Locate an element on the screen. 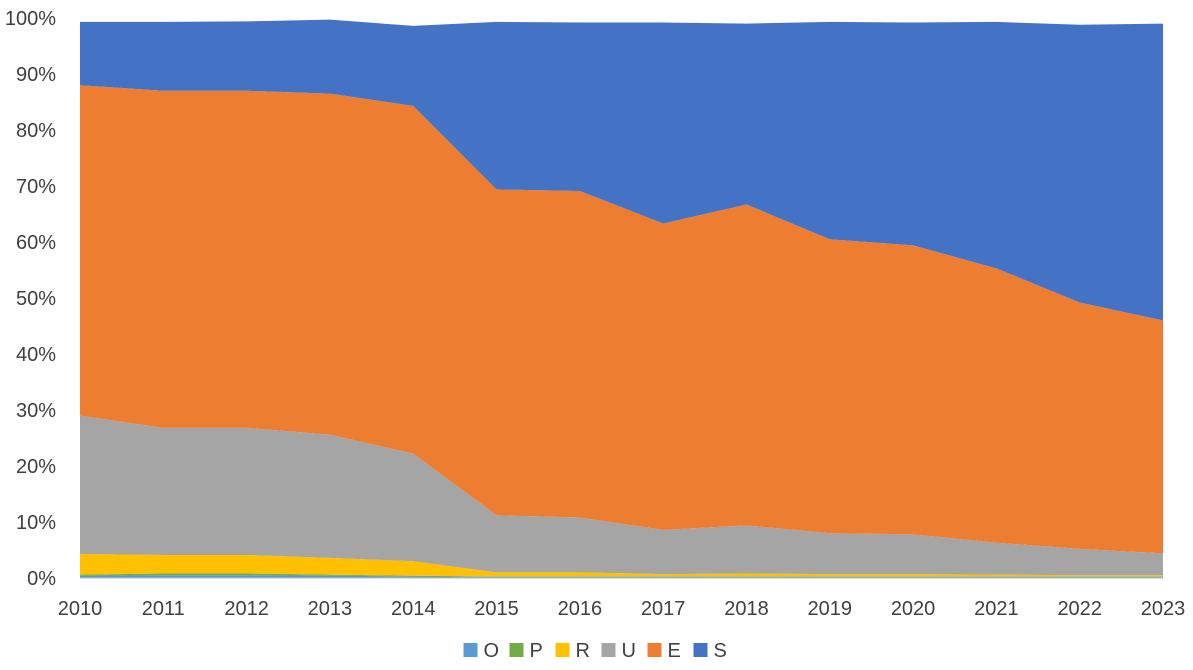 This screenshot has width=1193, height=670. legend-item-e: E is located at coordinates (664, 651).